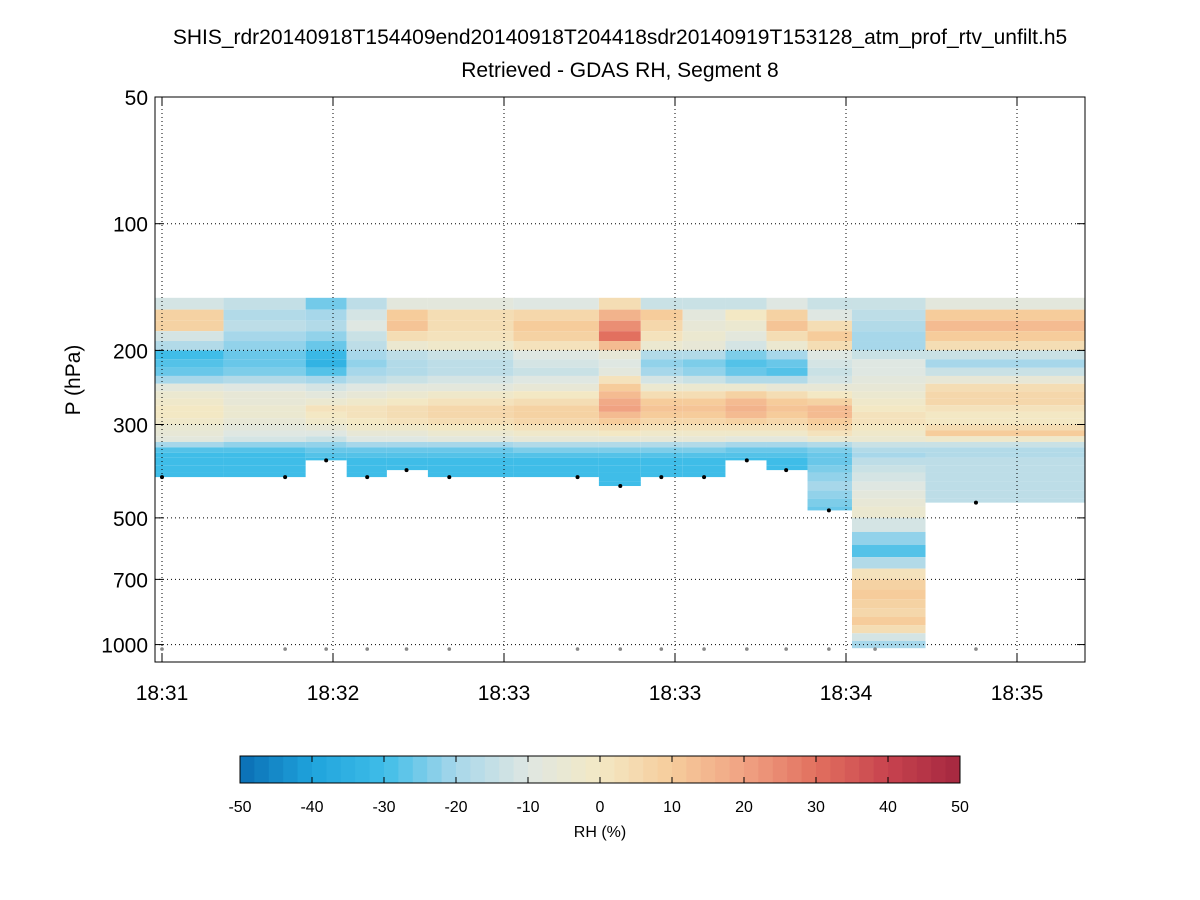 The height and width of the screenshot is (900, 1200). What do you see at coordinates (130, 580) in the screenshot?
I see `y-tick-label: 700` at bounding box center [130, 580].